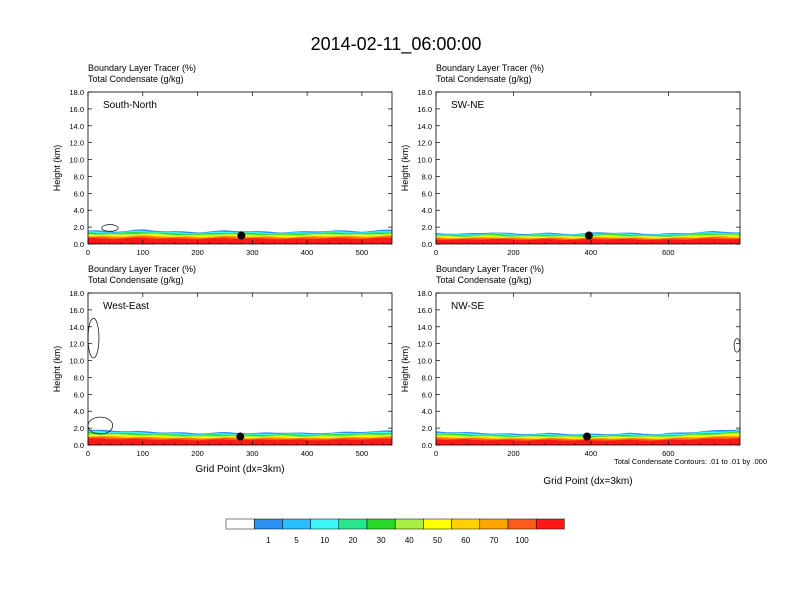 The image size is (792, 612). Describe the element at coordinates (587, 481) in the screenshot. I see `x-axis-label: Grid Point (dx=3km)` at that location.